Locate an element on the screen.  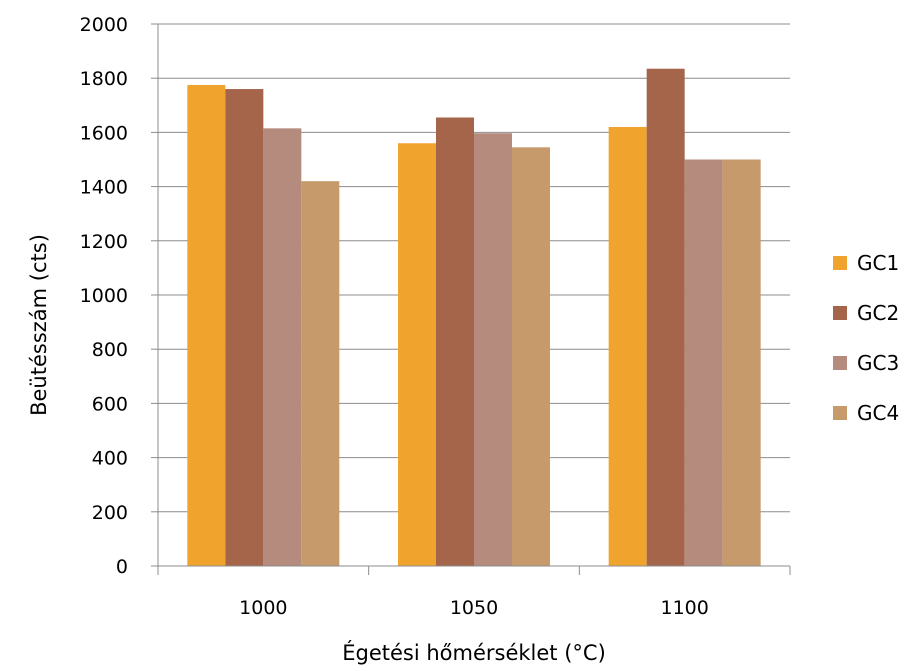
y-tick-label: 400 is located at coordinates (110, 459).